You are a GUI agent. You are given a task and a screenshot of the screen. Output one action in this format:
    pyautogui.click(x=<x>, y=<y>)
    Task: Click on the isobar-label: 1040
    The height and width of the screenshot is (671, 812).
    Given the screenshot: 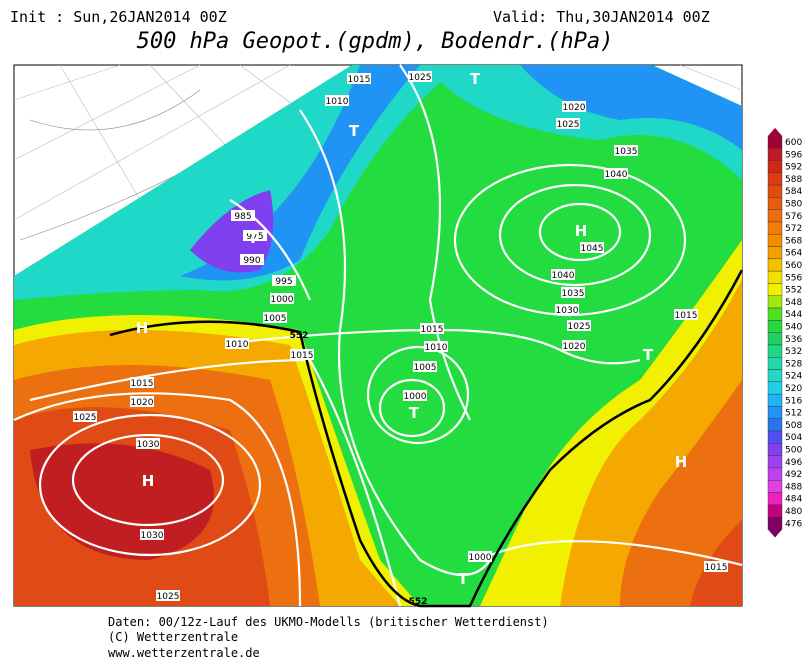 What is the action you would take?
    pyautogui.click(x=616, y=175)
    